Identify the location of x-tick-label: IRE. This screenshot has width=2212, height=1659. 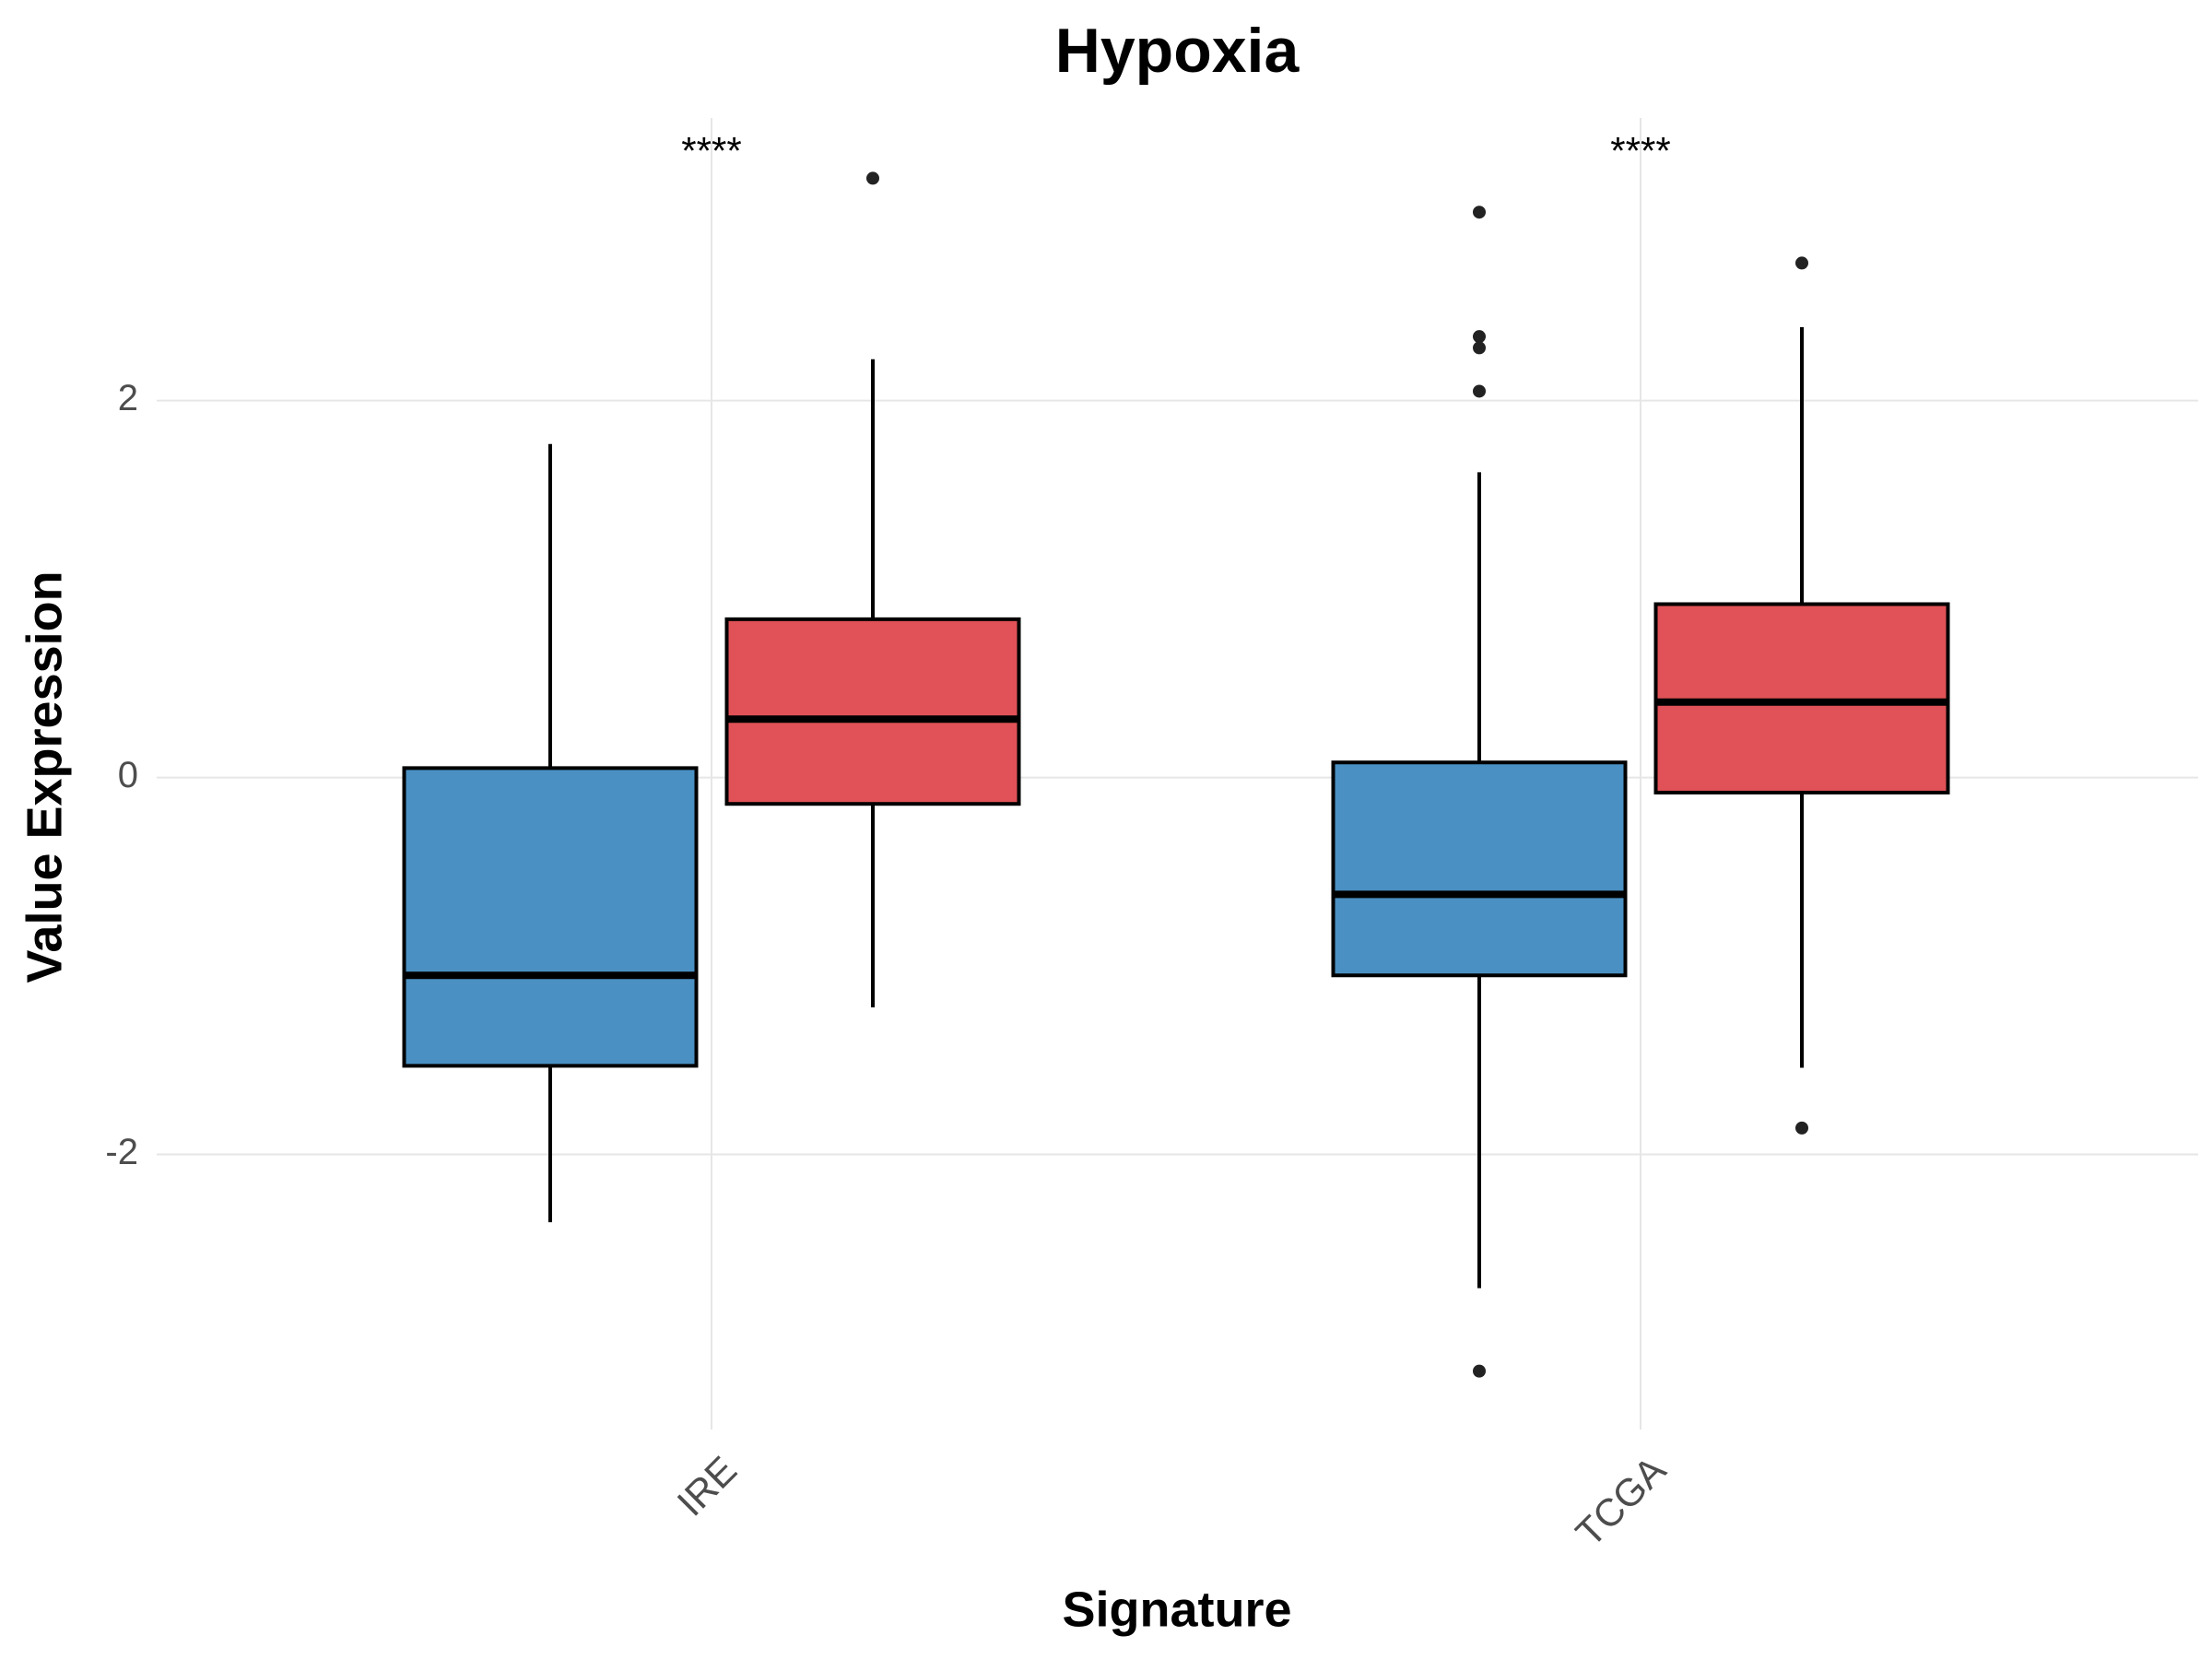
(706, 1486).